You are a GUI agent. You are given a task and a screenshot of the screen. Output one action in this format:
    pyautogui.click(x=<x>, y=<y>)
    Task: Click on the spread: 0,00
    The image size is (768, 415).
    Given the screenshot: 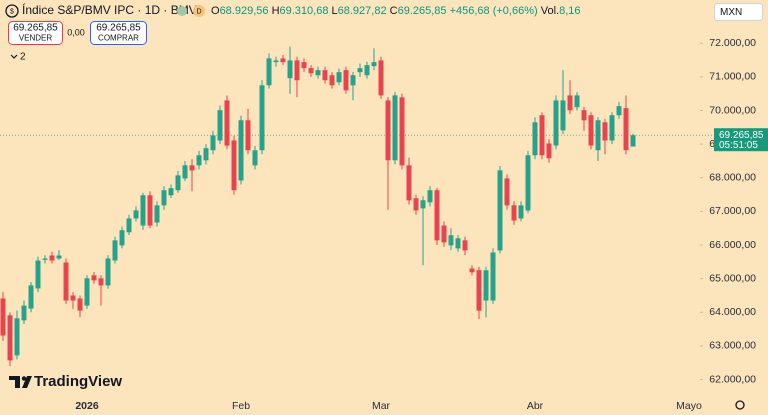 What is the action you would take?
    pyautogui.click(x=76, y=32)
    